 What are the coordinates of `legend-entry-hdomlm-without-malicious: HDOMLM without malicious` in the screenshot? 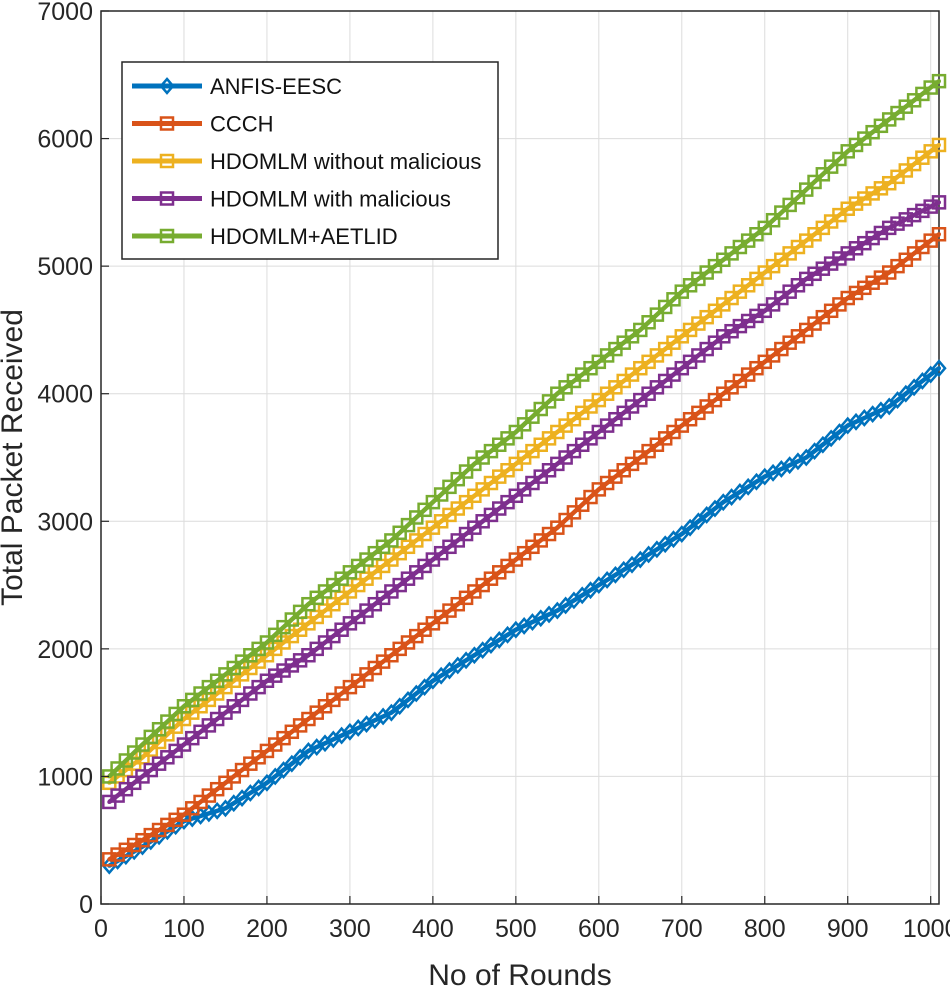 It's located at (306, 161).